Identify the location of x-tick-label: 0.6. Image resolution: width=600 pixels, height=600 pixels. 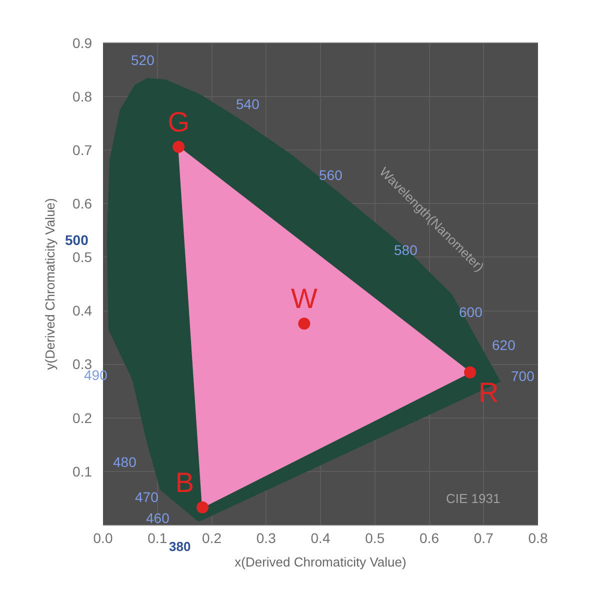
(430, 538).